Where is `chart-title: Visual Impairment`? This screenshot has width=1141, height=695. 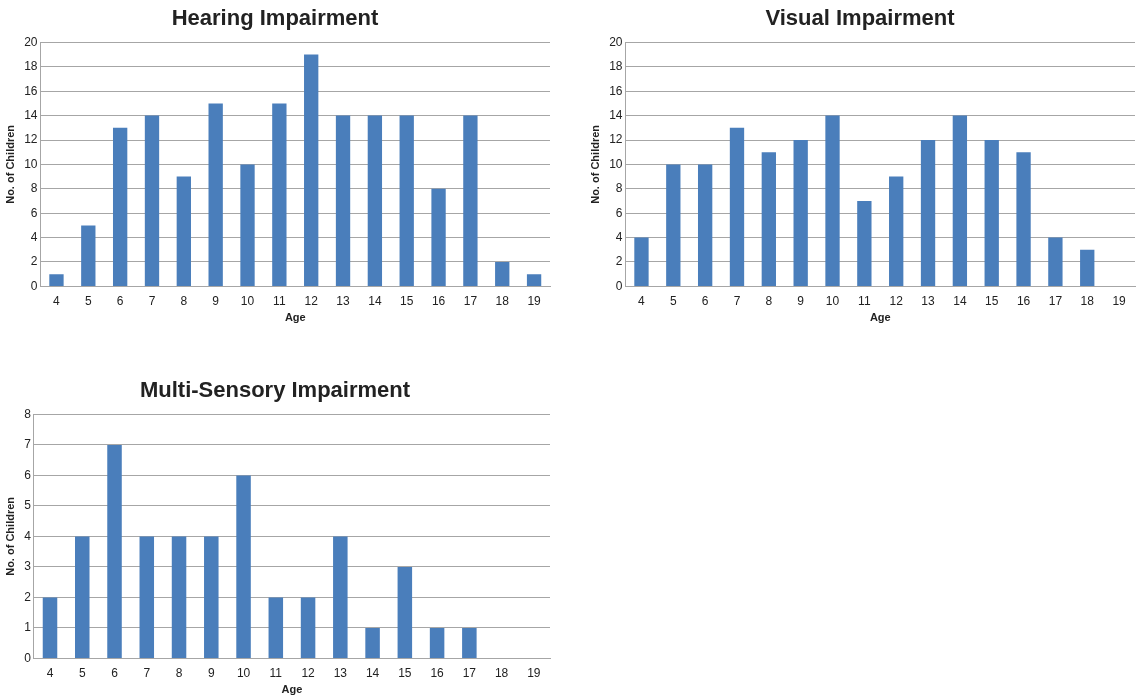
chart-title: Visual Impairment is located at coordinates (860, 18).